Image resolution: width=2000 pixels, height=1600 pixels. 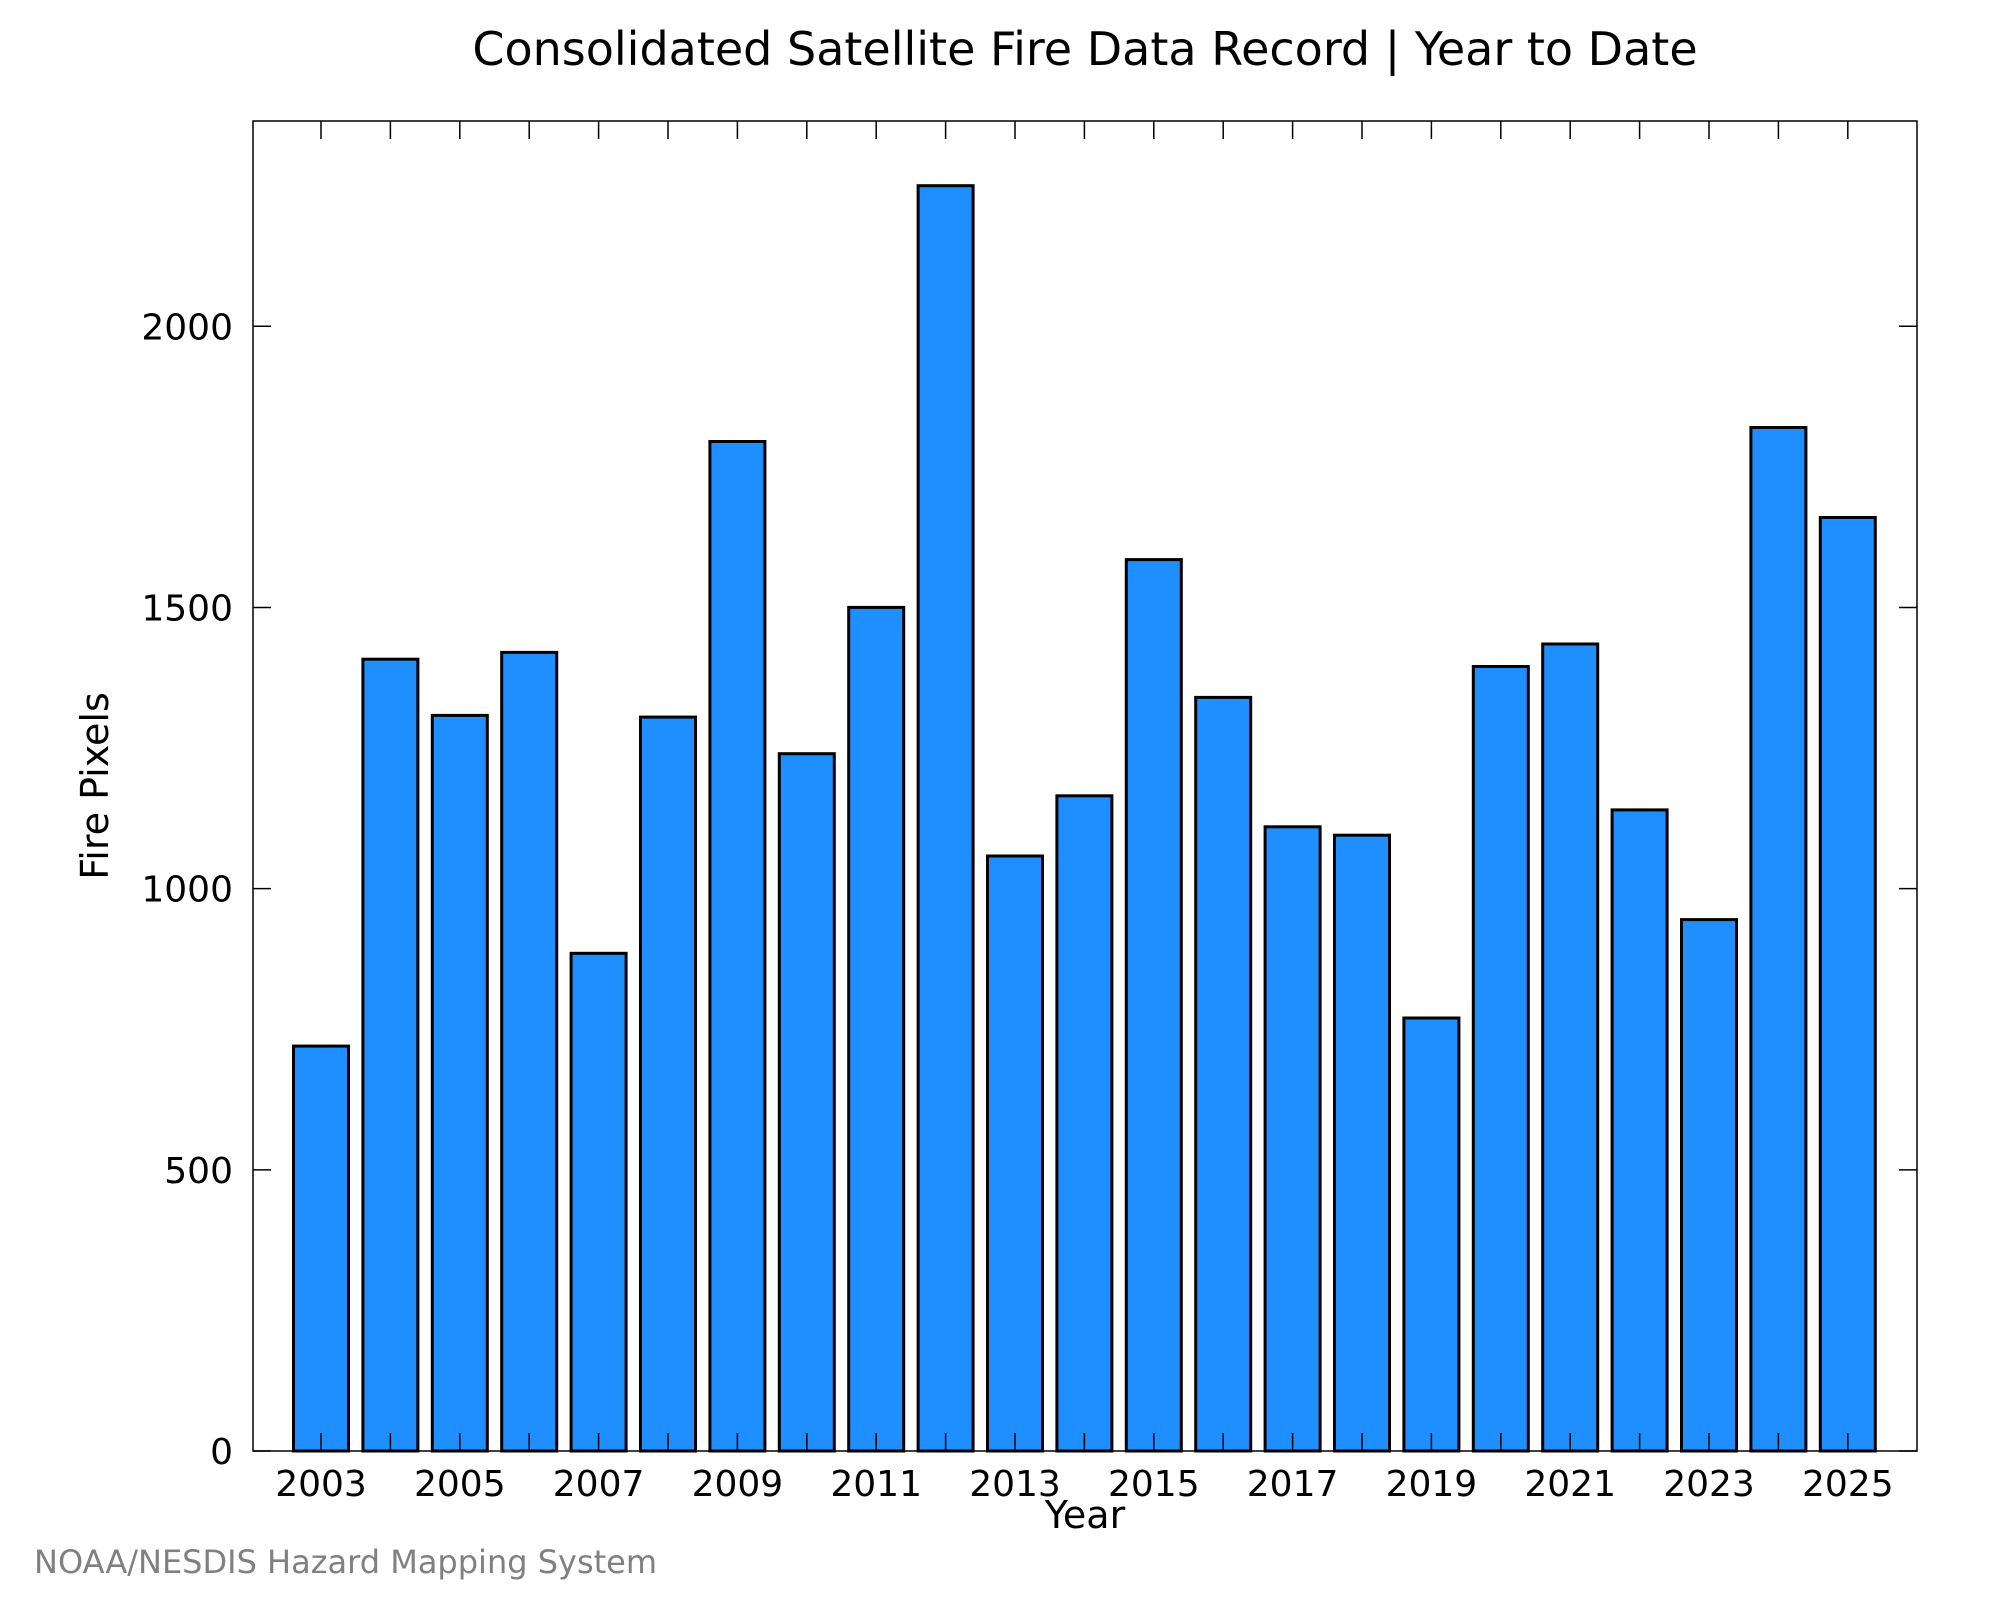 What do you see at coordinates (1639, 1130) in the screenshot?
I see `bar-2022` at bounding box center [1639, 1130].